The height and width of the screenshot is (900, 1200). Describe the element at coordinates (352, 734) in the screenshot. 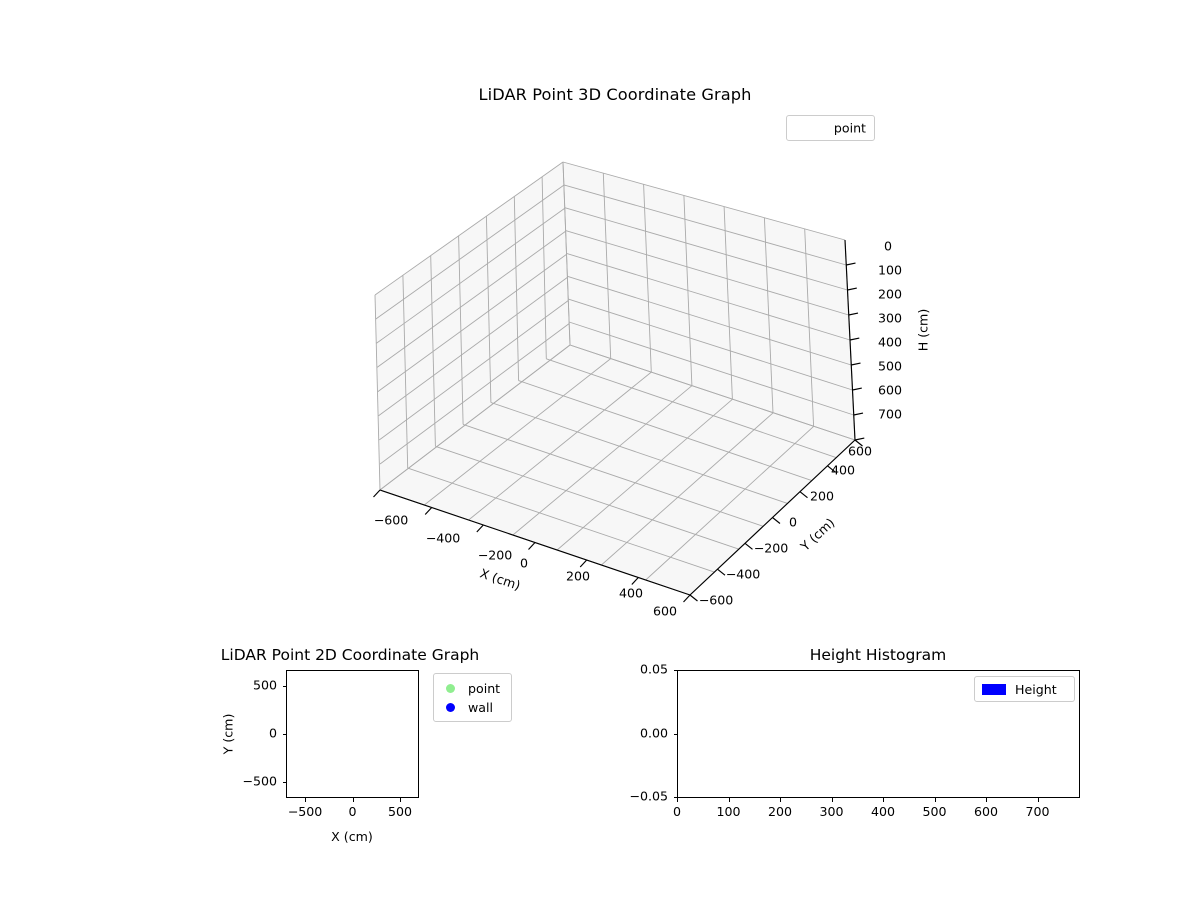

I see `plot-2d-axes` at that location.